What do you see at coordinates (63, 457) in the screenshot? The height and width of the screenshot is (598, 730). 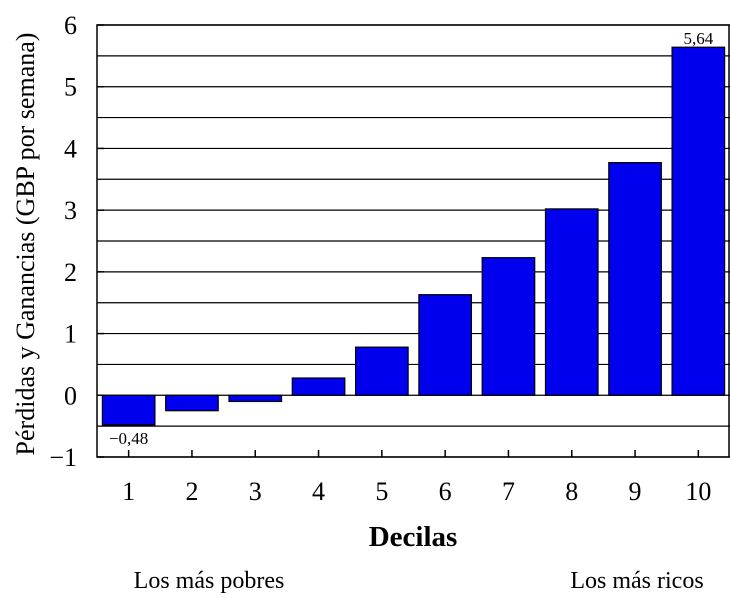 I see `y-tick-label: −1` at bounding box center [63, 457].